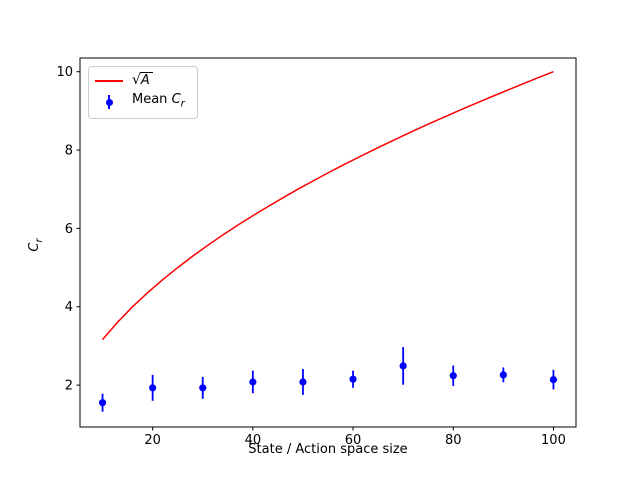 This screenshot has width=640, height=480. Describe the element at coordinates (328, 449) in the screenshot. I see `x-axis-label: State / Action space size` at that location.